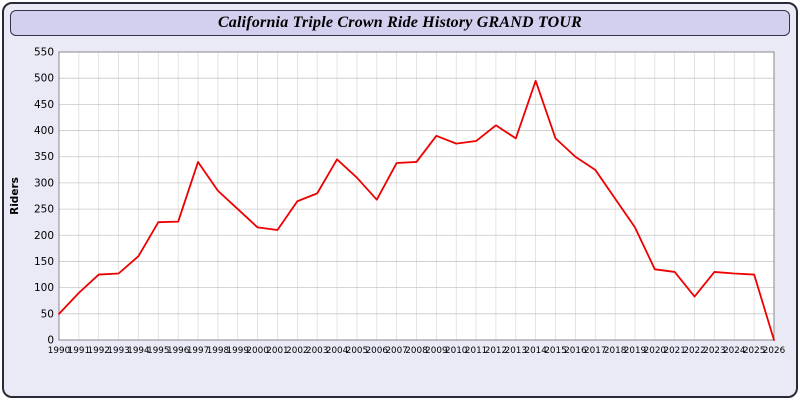  I want to click on x-tick-label: 2013, so click(516, 351).